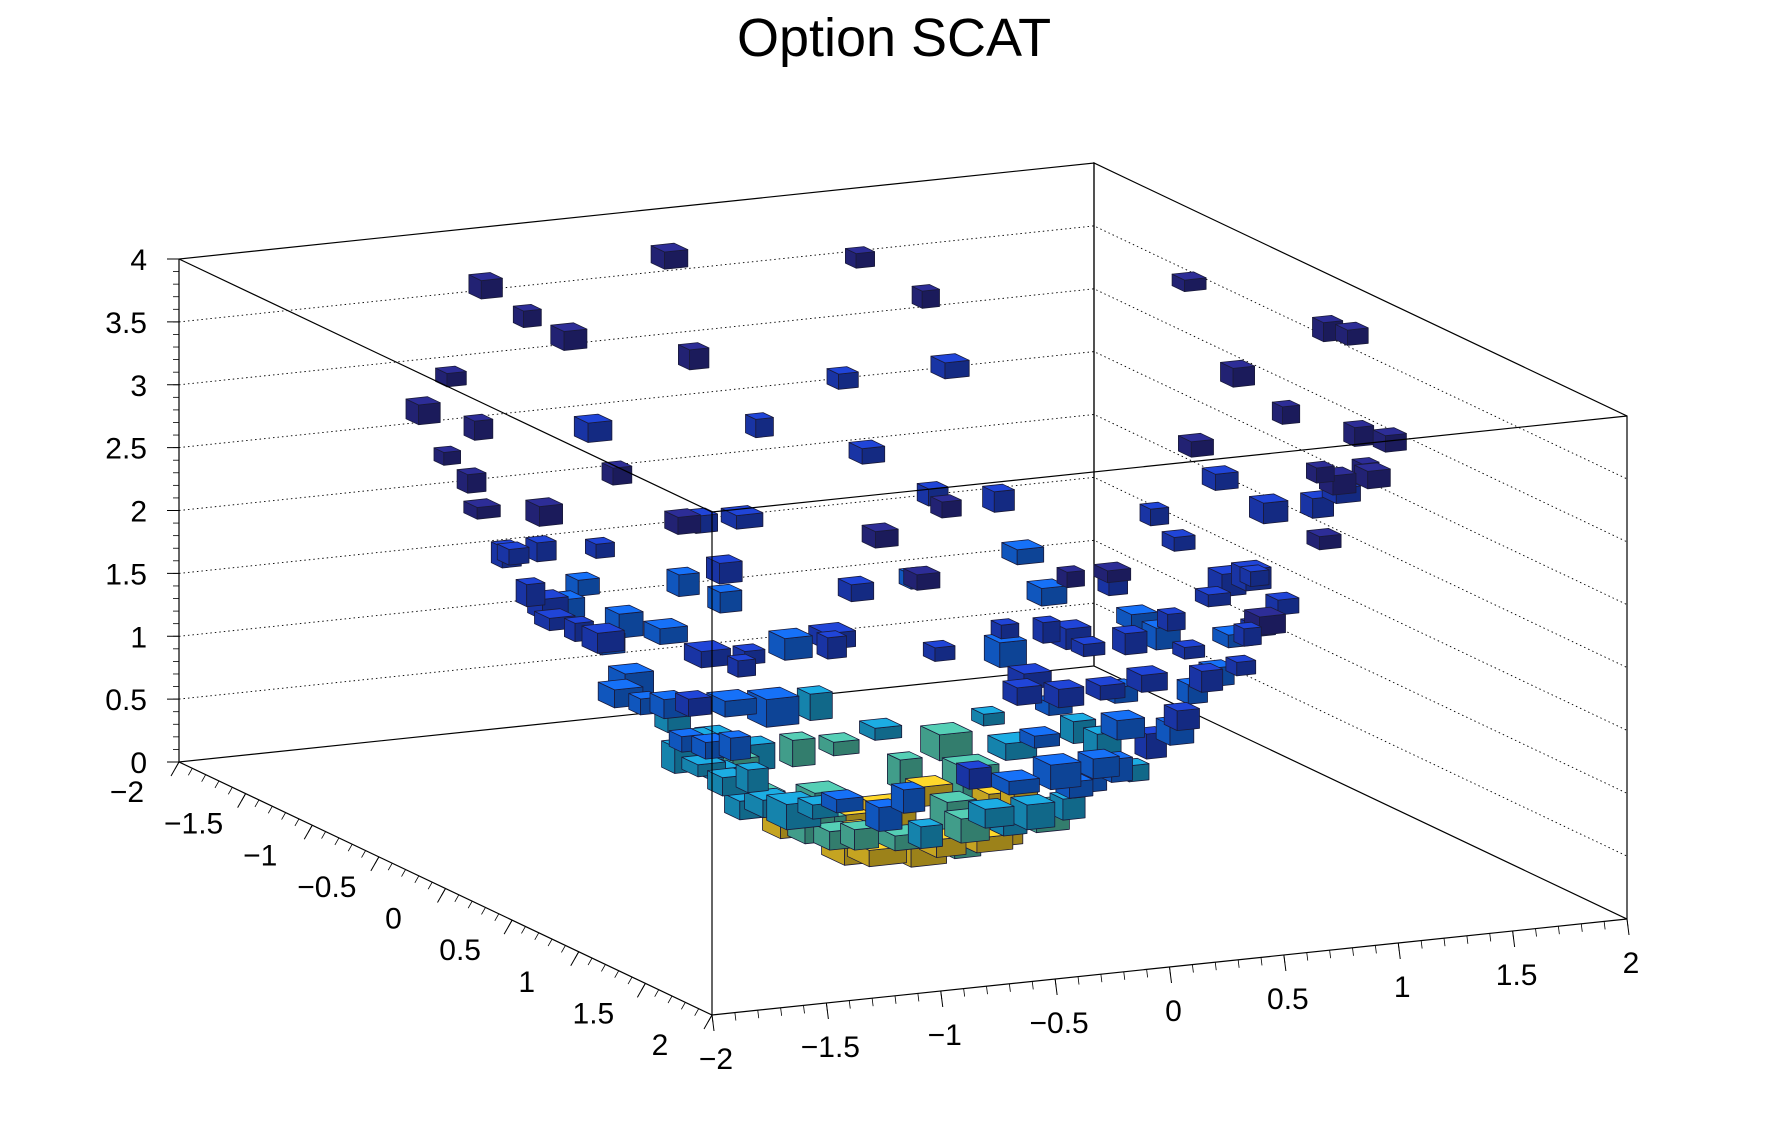 This screenshot has width=1788, height=1121. Describe the element at coordinates (193, 824) in the screenshot. I see `x-tick-label: −1.5` at that location.